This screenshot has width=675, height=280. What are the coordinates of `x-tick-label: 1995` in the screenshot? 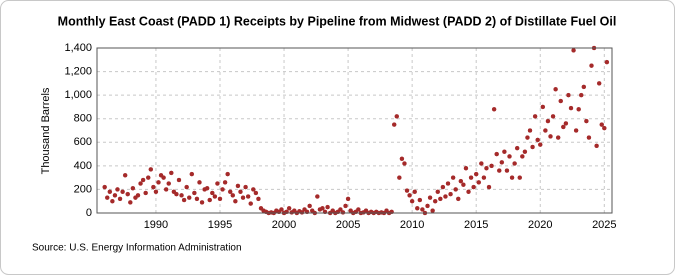 It's located at (220, 225).